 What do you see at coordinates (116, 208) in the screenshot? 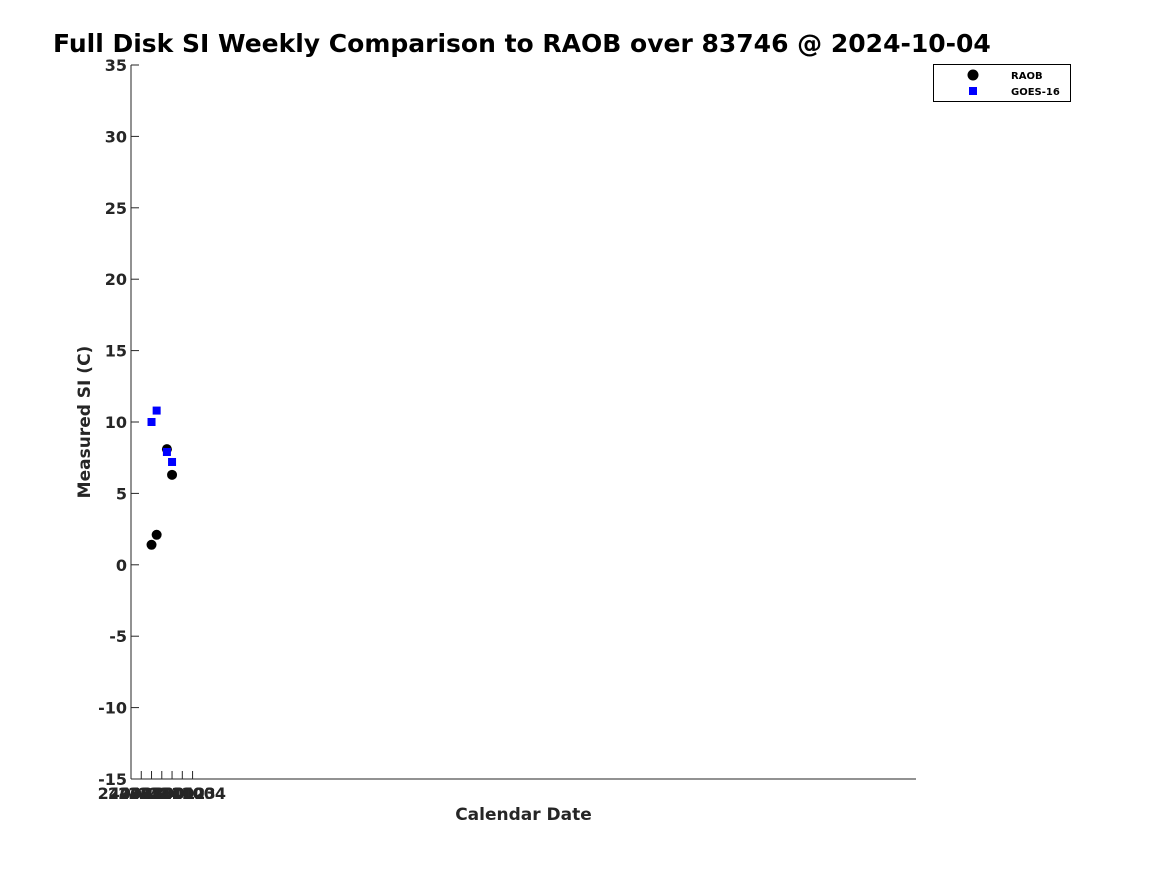
I see `y-tick-label: 25` at bounding box center [116, 208].